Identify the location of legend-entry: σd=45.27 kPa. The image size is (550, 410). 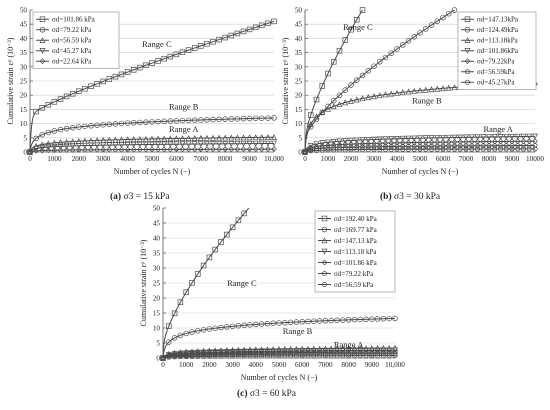
(72, 51).